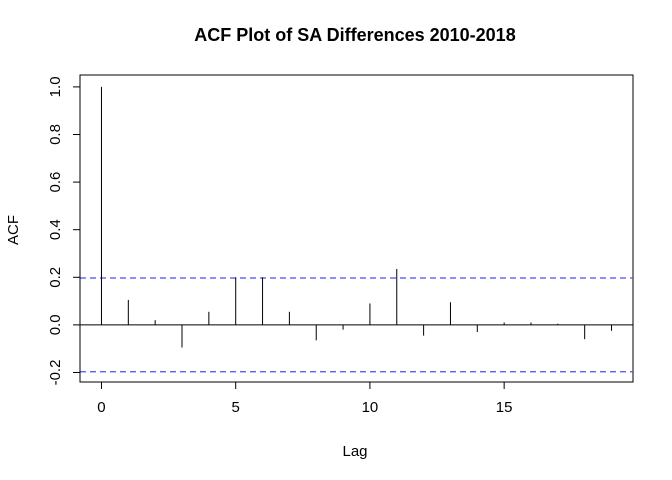 This screenshot has width=672, height=480. I want to click on x-tick-label: 15, so click(504, 407).